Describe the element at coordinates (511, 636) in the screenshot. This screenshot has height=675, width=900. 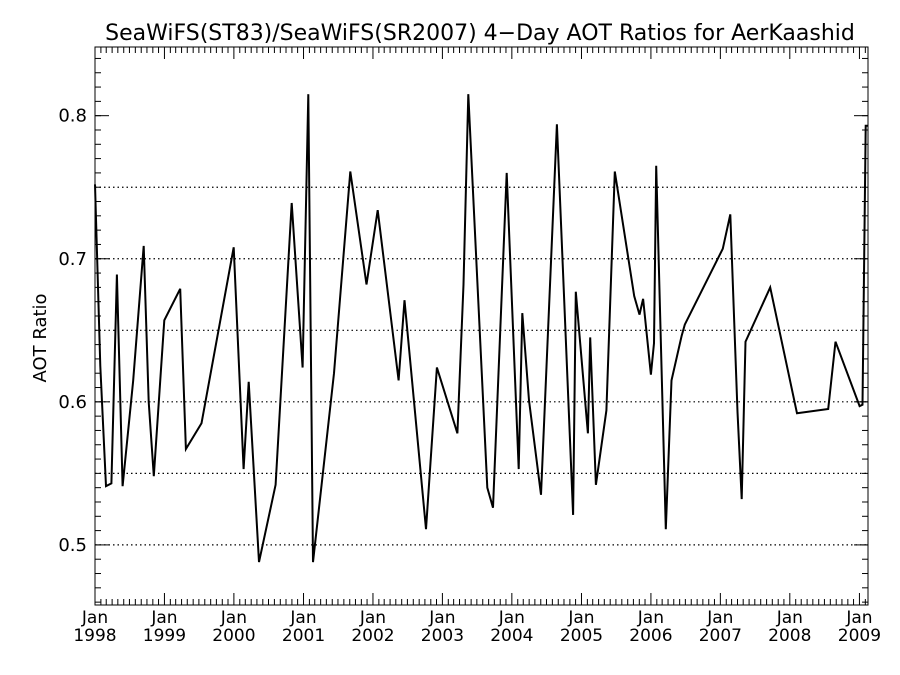
I see `x-tick-year-label: 2004` at that location.